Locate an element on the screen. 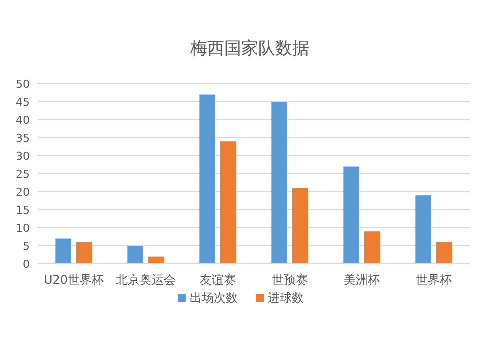 The width and height of the screenshot is (500, 362). chart-title: 梅西国家队数据 is located at coordinates (250, 49).